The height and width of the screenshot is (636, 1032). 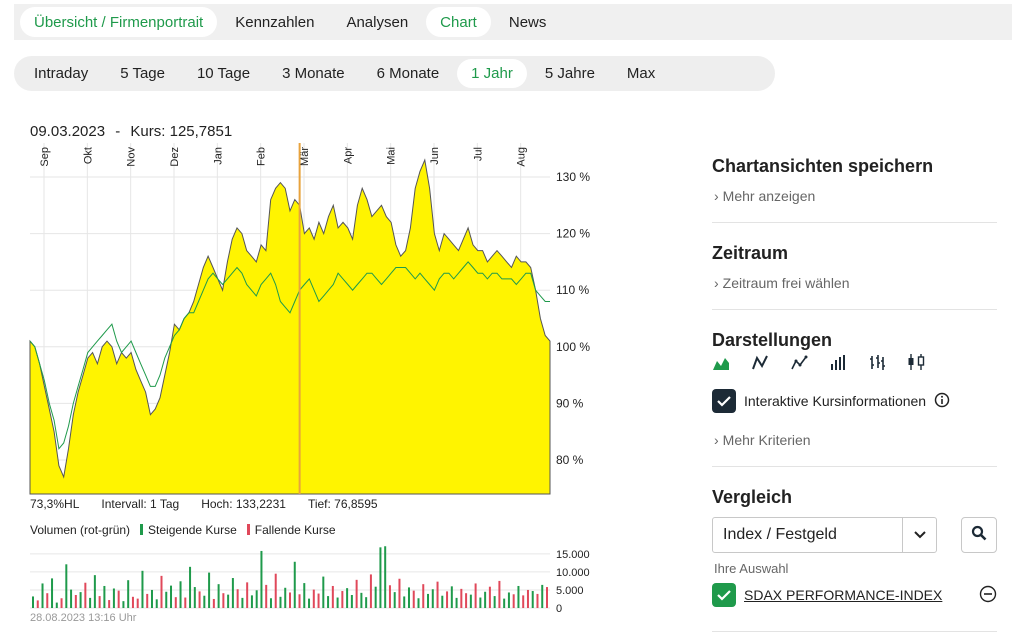 What do you see at coordinates (569, 73) in the screenshot?
I see `range-5-jahre: 5 Jahre` at bounding box center [569, 73].